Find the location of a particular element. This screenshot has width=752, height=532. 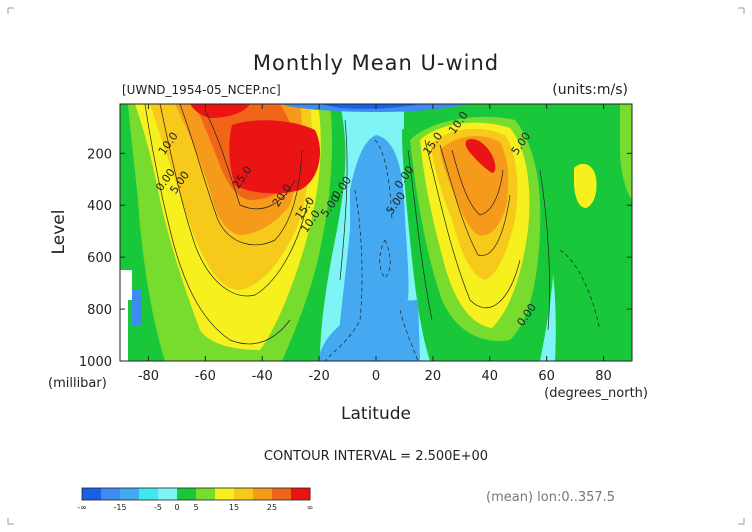

x-tick-label: 20 is located at coordinates (433, 376).